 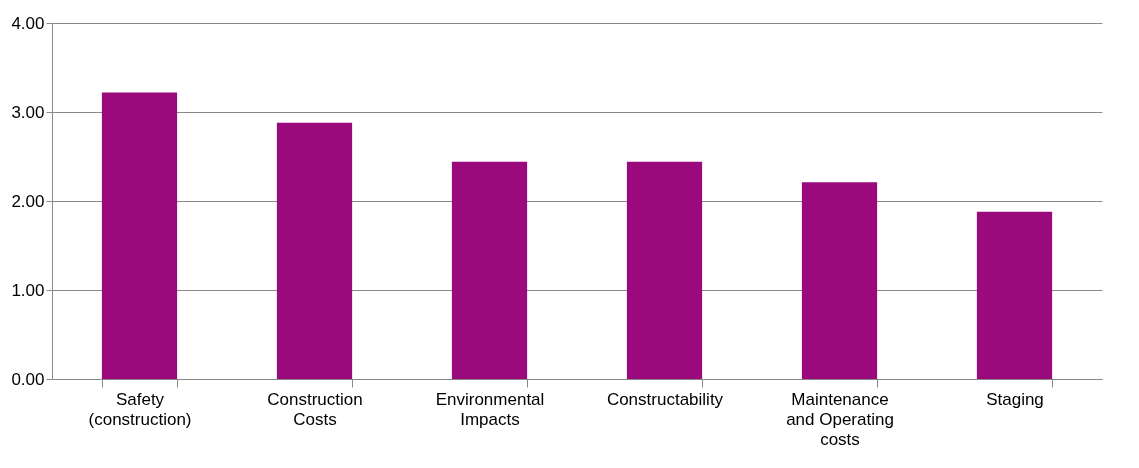 I want to click on y-tick-label: 3.00, so click(x=28, y=112).